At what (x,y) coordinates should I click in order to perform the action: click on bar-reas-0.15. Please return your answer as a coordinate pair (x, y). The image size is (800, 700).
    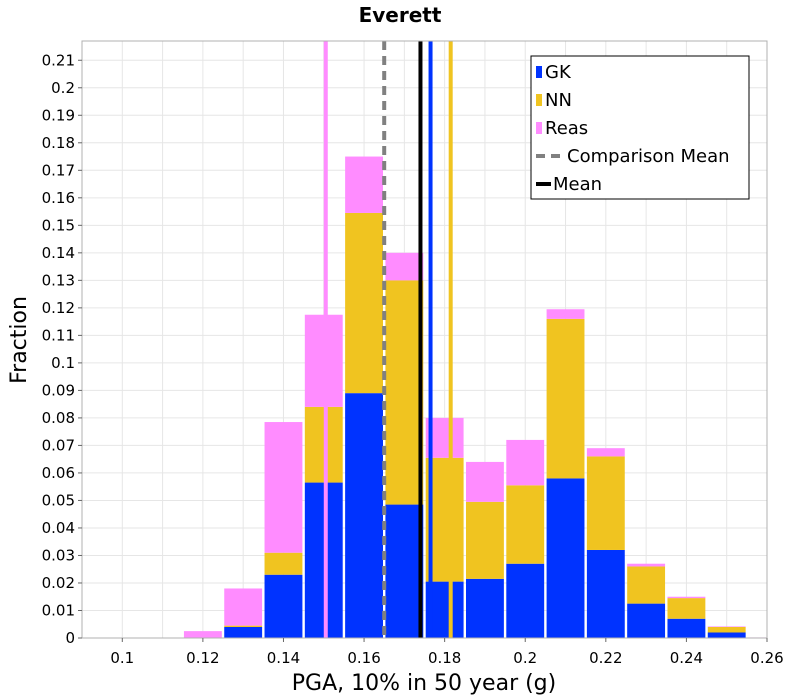
    Looking at the image, I should click on (323, 360).